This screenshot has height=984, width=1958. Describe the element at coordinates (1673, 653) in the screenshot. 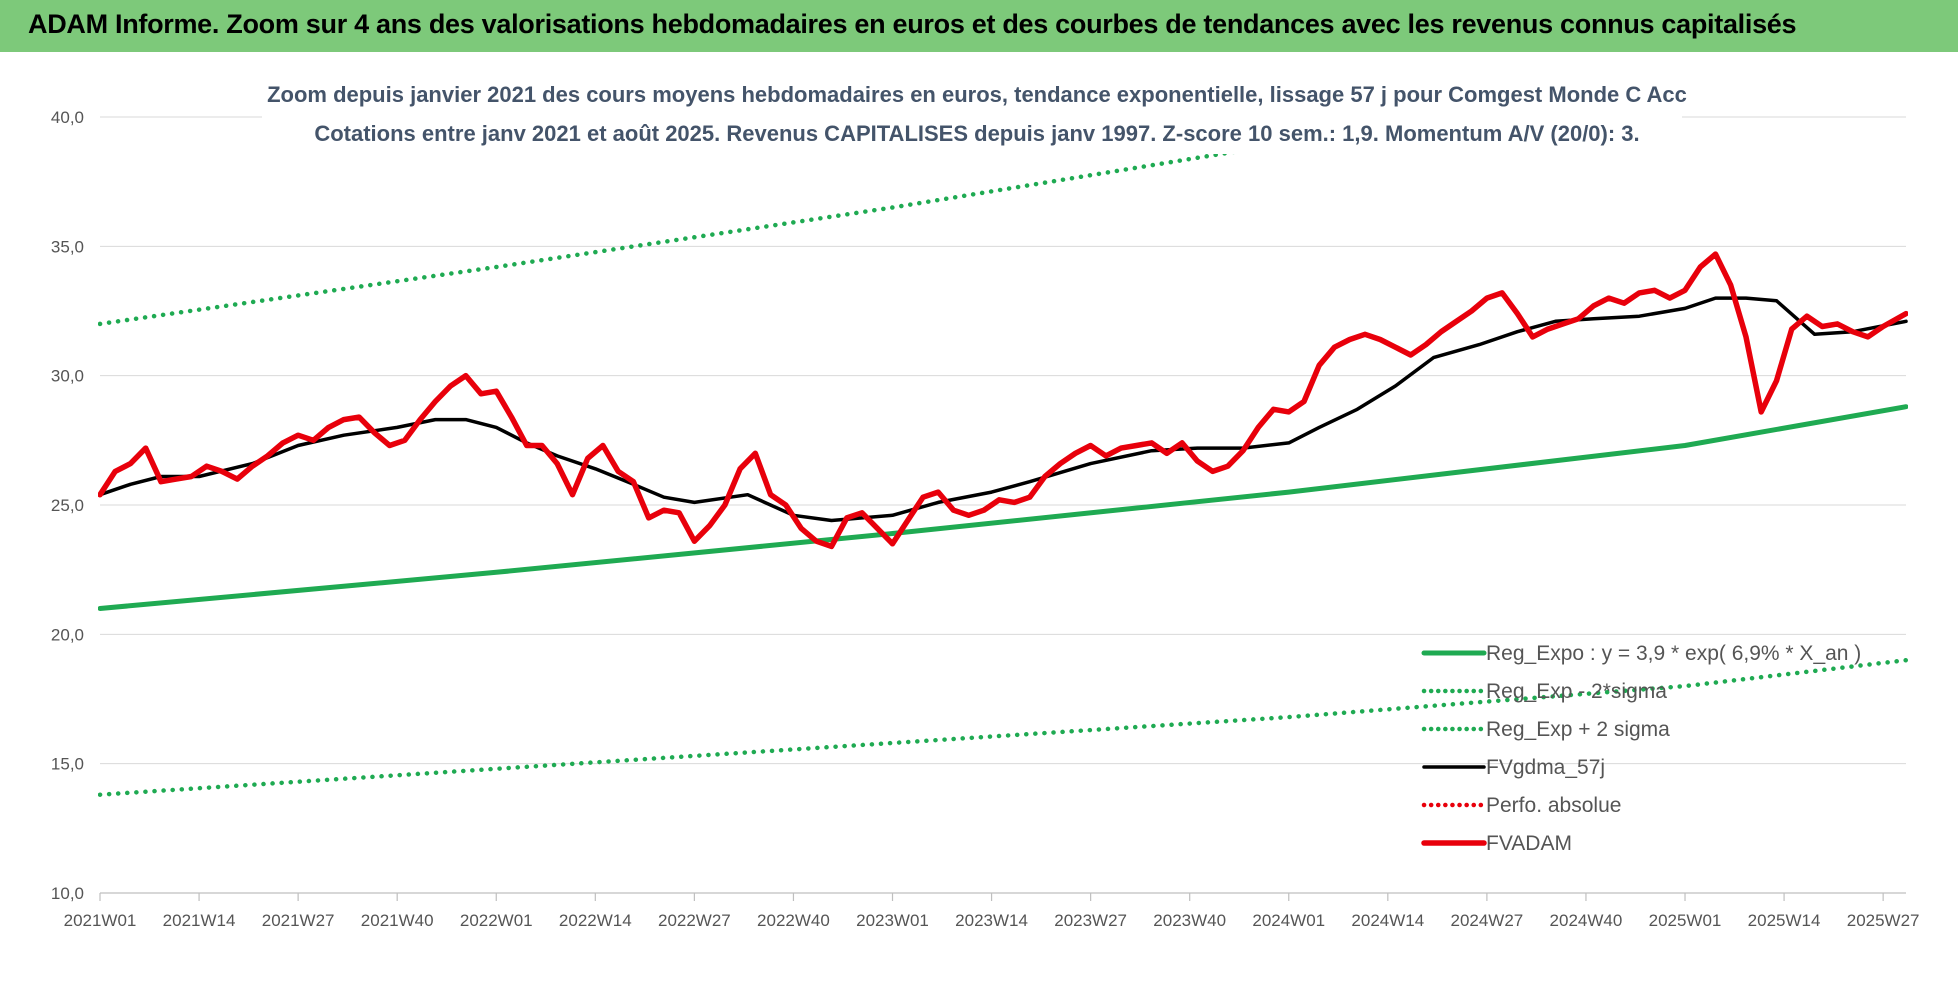

I see `legend-label-0: Reg_Expo : y = 3,9 * exp( 6,9% * X_an )` at that location.